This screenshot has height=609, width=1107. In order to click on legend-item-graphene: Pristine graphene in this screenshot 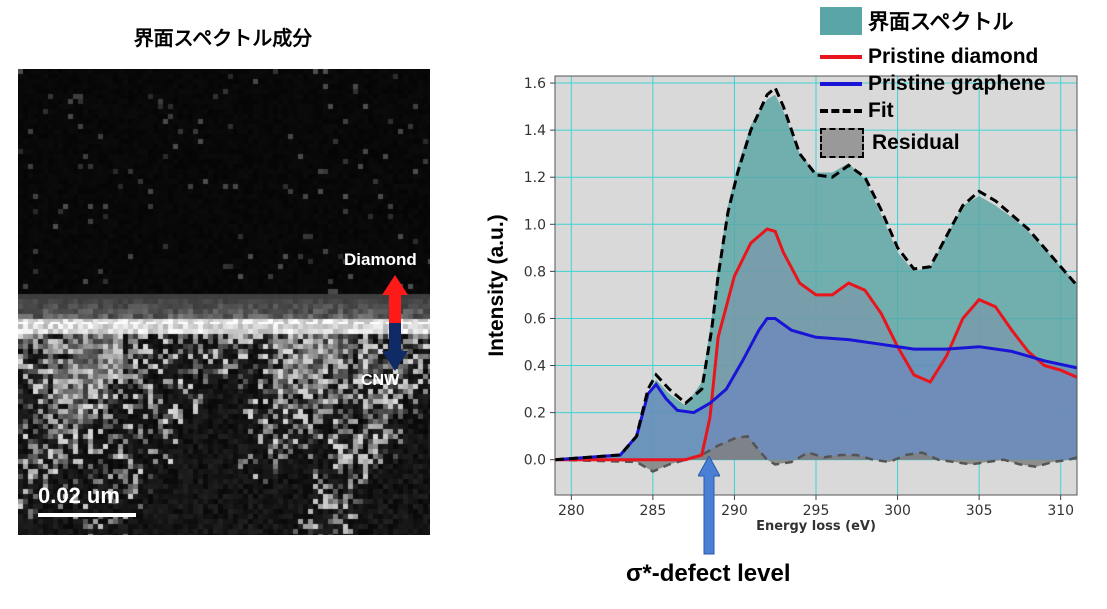, I will do `click(932, 84)`.